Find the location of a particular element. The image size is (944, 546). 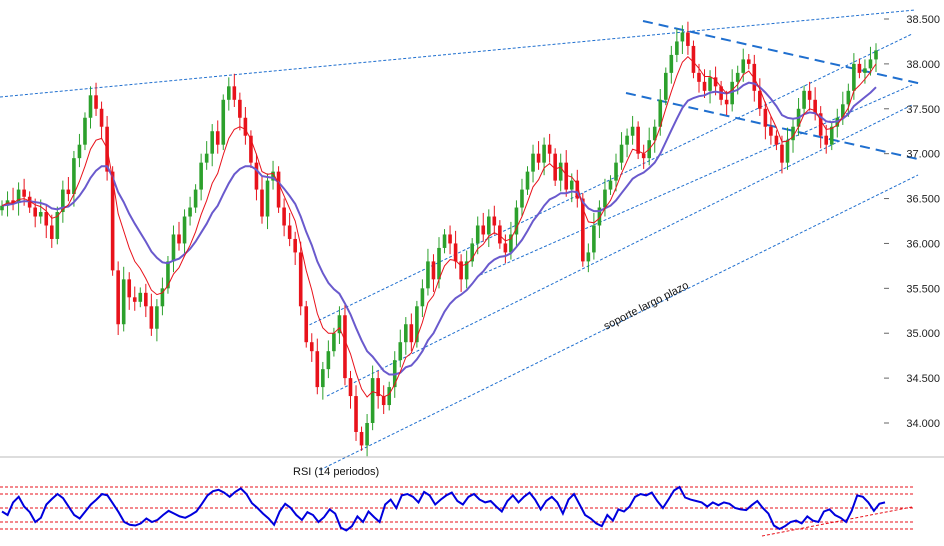

rsi-line is located at coordinates (443, 508).